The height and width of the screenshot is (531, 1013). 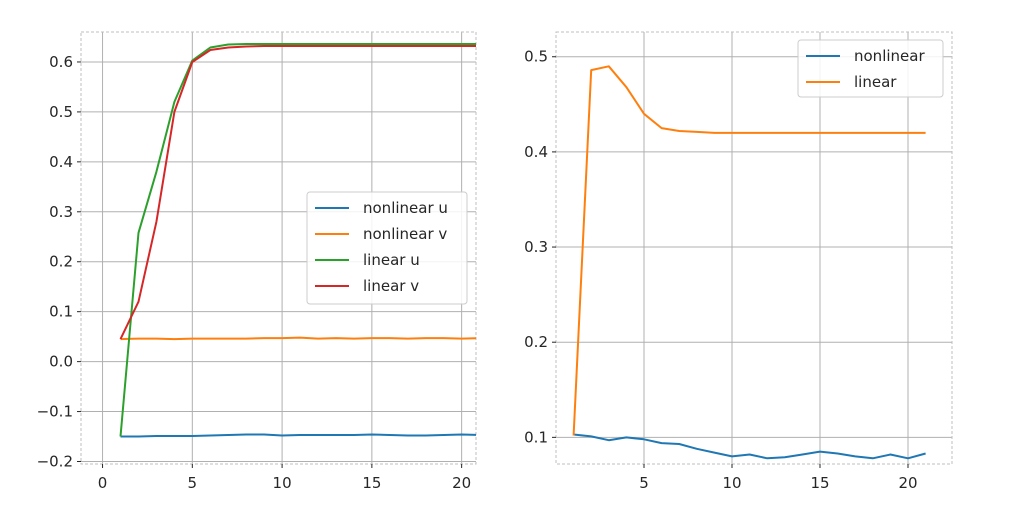 What do you see at coordinates (55, 462) in the screenshot?
I see `y-tick-label: −0.2` at bounding box center [55, 462].